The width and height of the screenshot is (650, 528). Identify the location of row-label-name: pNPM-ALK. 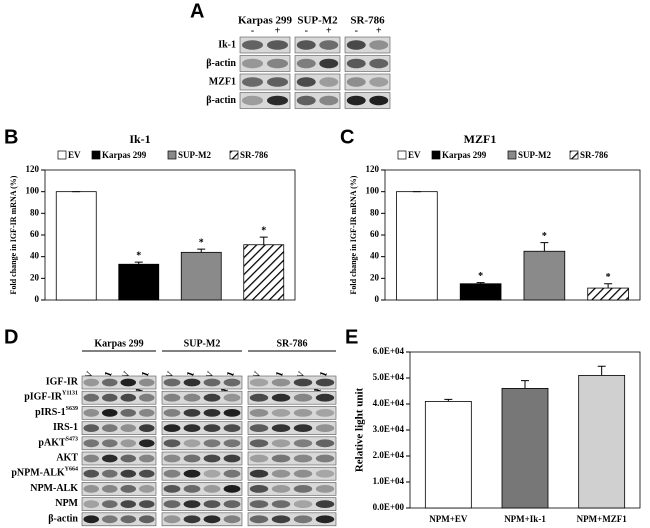
(38, 473).